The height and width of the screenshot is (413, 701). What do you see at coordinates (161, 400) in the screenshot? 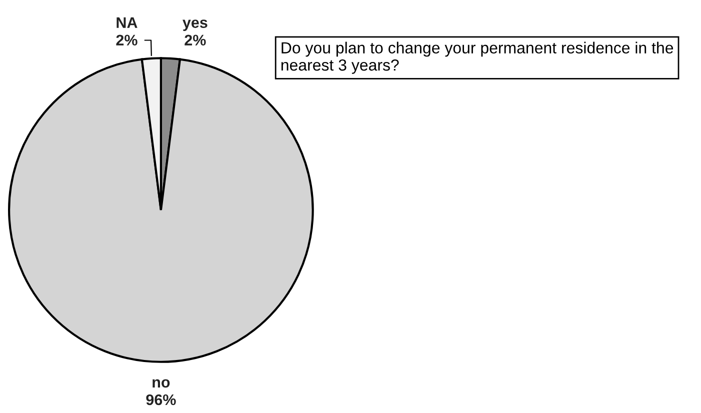
I see `data-label: 96%` at bounding box center [161, 400].